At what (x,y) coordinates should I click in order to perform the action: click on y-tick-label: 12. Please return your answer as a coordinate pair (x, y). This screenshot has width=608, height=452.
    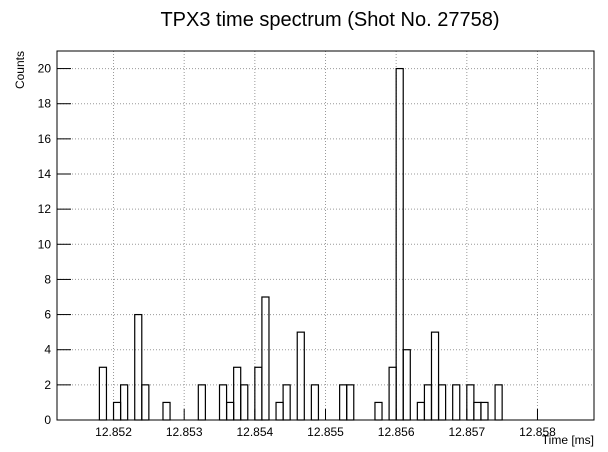
    Looking at the image, I should click on (45, 209).